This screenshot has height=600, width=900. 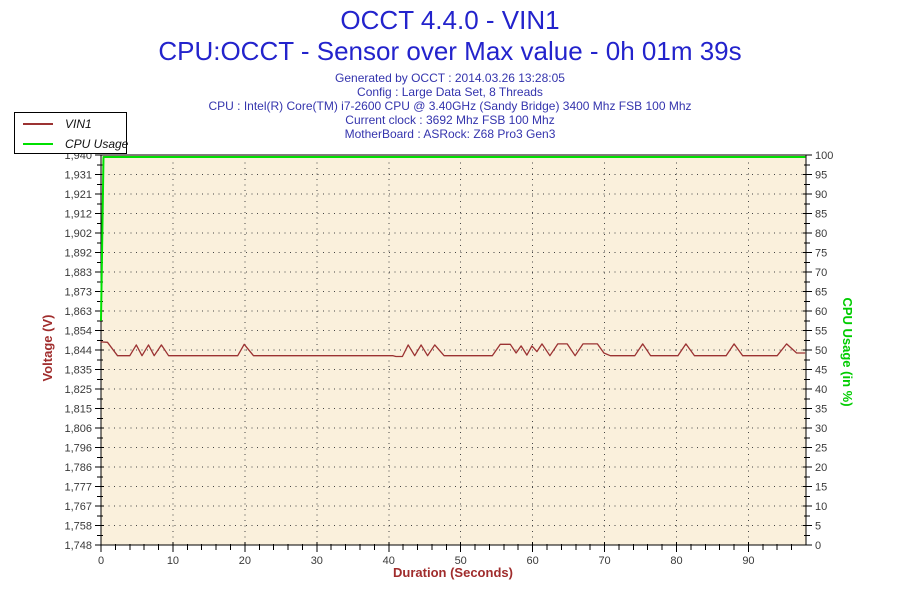 I want to click on y-left-tick-label: 1,806, so click(x=78, y=429).